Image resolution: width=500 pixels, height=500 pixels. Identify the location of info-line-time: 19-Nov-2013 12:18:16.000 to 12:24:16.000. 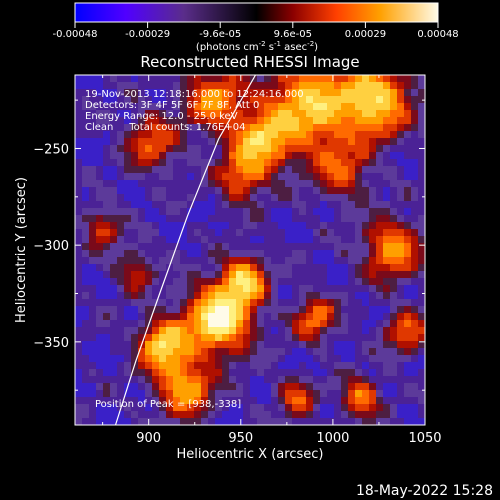
(194, 94).